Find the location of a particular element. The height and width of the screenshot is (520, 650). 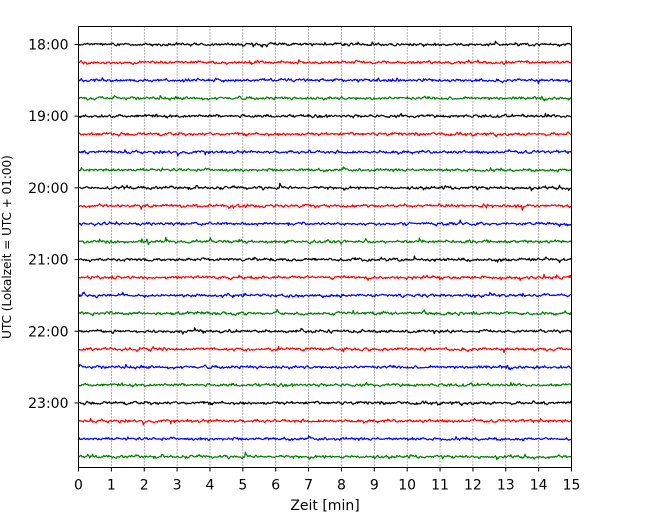

trace-2030 is located at coordinates (325, 223).